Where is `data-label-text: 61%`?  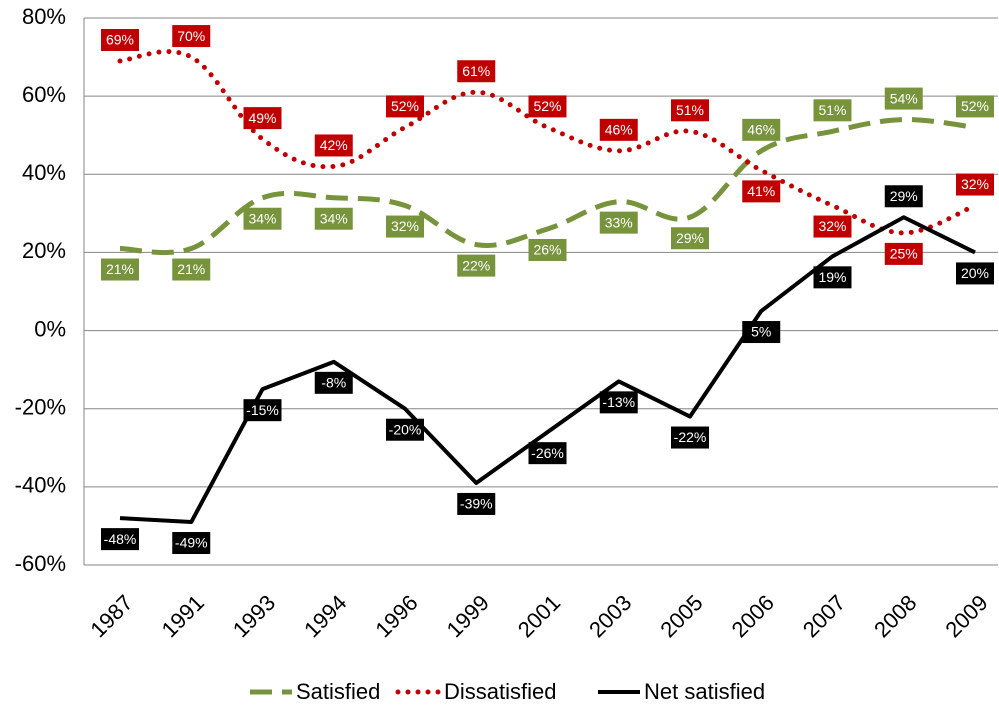
data-label-text: 61% is located at coordinates (476, 71).